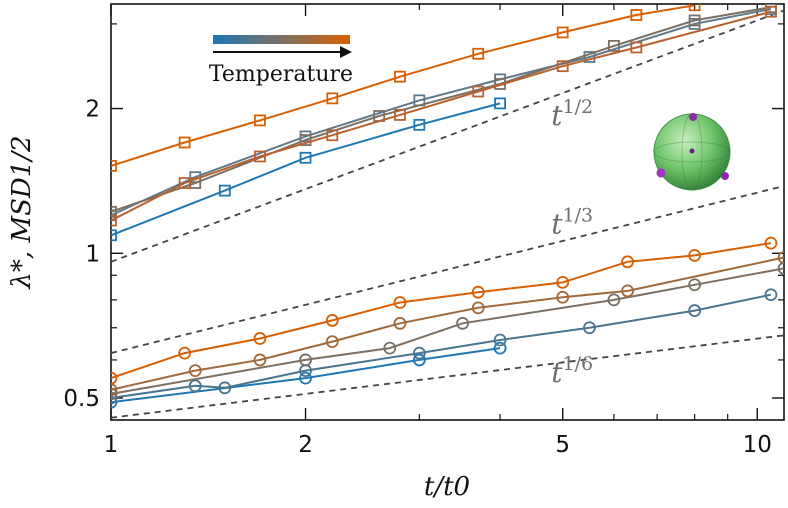 The height and width of the screenshot is (508, 788). Describe the element at coordinates (572, 371) in the screenshot. I see `annotation-t-sixth: t1/6` at that location.